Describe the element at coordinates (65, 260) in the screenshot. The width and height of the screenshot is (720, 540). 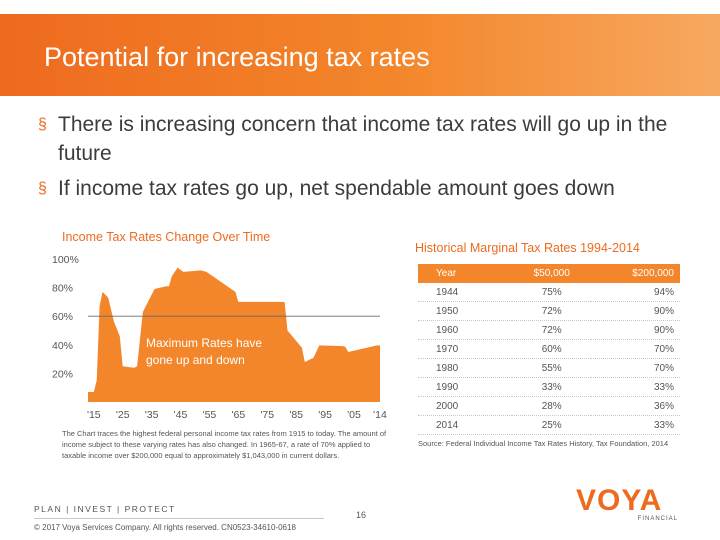
I see `y-tick-label: 100%` at that location.